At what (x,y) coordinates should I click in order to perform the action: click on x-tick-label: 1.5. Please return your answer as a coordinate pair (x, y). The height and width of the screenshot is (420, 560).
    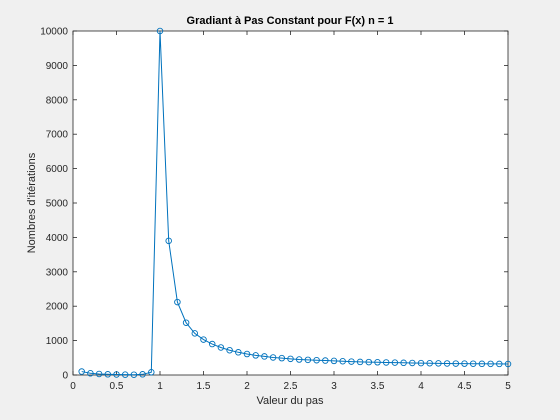
    Looking at the image, I should click on (204, 386).